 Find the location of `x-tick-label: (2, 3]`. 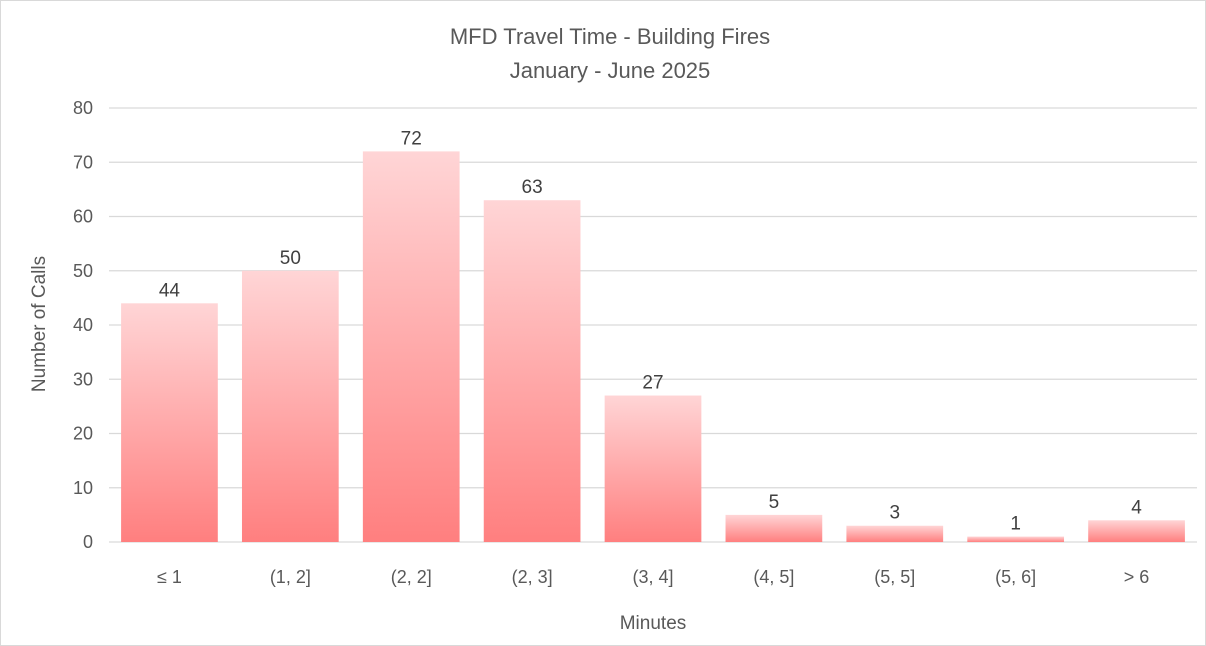

x-tick-label: (2, 3] is located at coordinates (532, 577).